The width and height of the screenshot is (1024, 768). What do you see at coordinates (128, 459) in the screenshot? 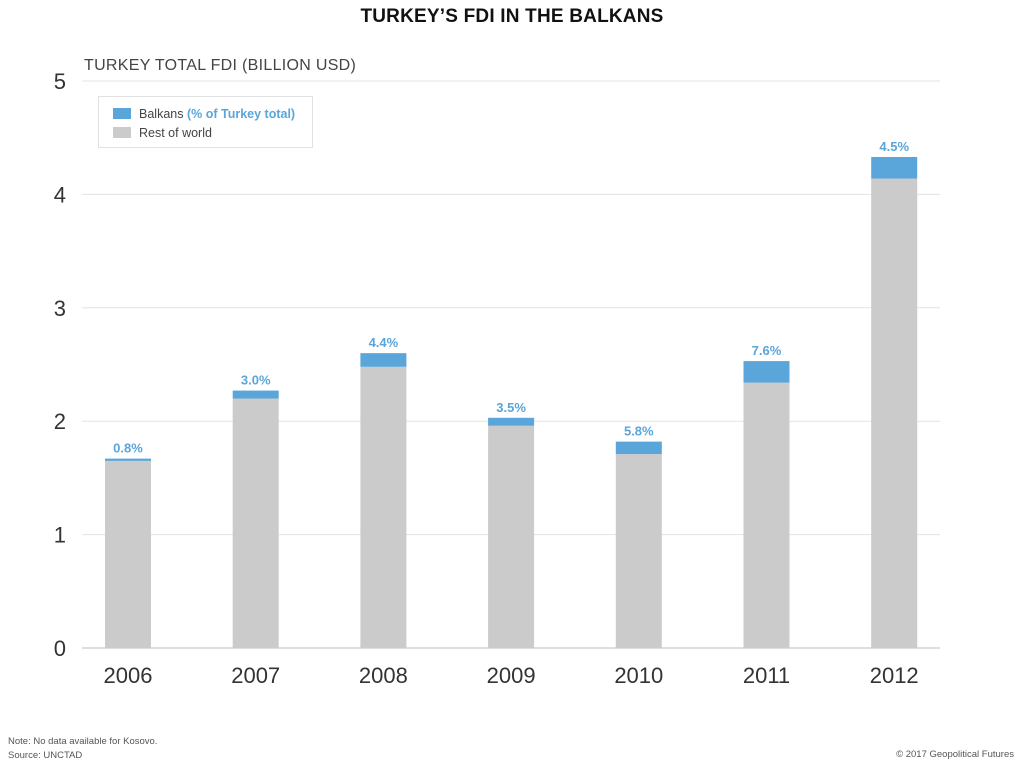
I see `bar-balkans-2006` at bounding box center [128, 459].